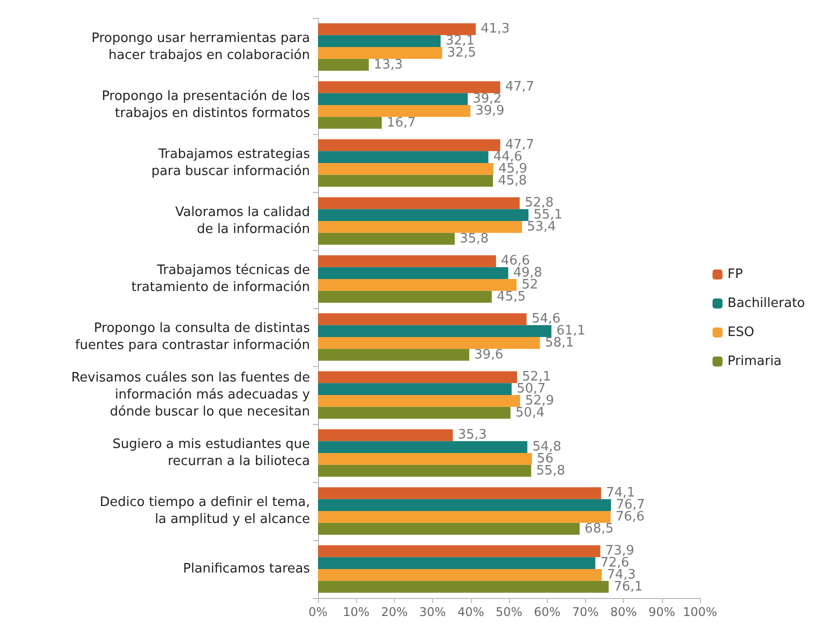 The width and height of the screenshot is (830, 637). What do you see at coordinates (461, 52) in the screenshot?
I see `data-label: 32,5` at bounding box center [461, 52].